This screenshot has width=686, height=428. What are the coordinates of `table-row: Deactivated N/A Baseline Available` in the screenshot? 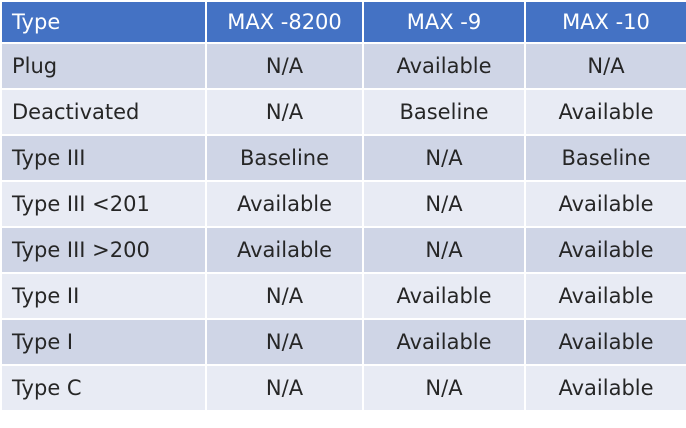 It's located at (343, 112).